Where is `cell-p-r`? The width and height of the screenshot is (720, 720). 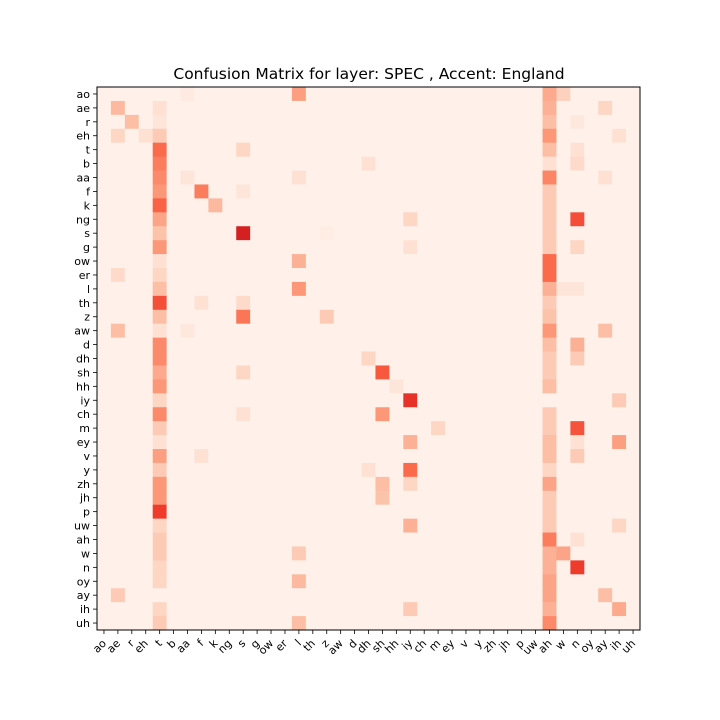
cell-p-r is located at coordinates (132, 512).